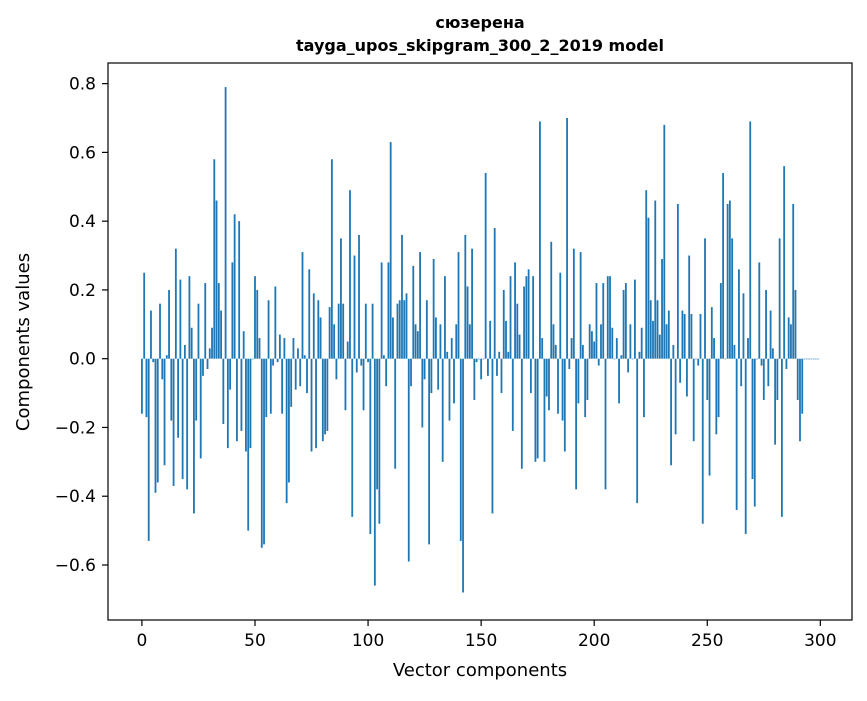  I want to click on x-tick-label: 200, so click(594, 641).